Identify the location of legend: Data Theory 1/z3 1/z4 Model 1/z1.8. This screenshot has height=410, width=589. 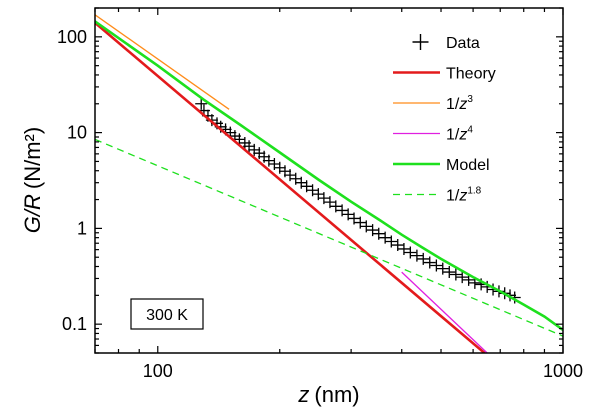
(444, 119).